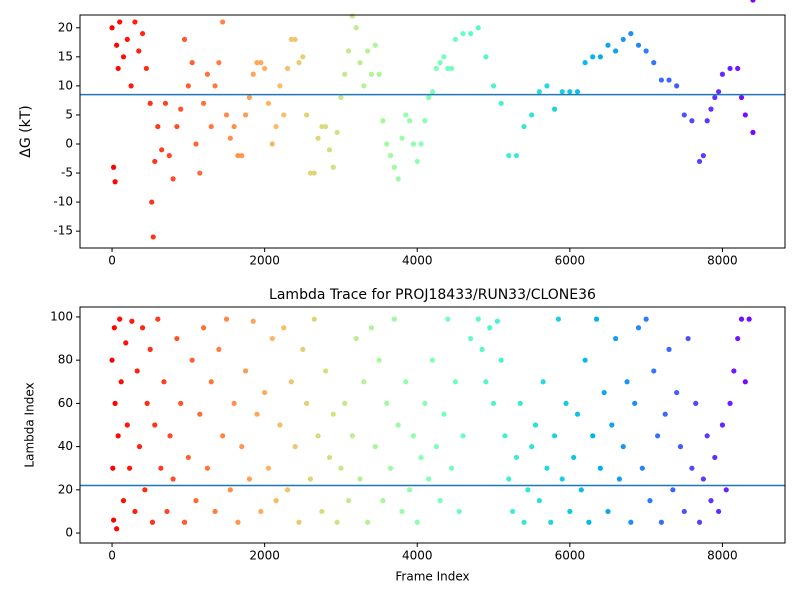  Describe the element at coordinates (112, 261) in the screenshot. I see `x-tick-label: 0` at that location.